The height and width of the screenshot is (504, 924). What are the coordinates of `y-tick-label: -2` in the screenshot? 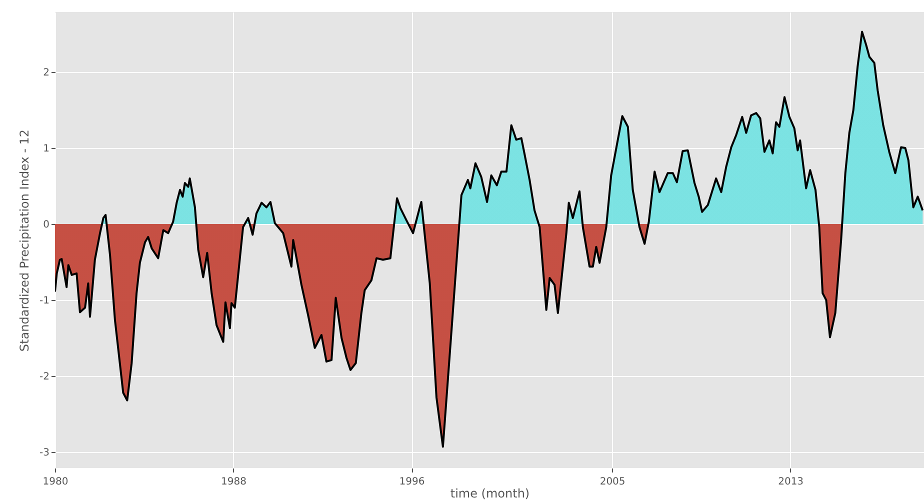 It's located at (45, 377).